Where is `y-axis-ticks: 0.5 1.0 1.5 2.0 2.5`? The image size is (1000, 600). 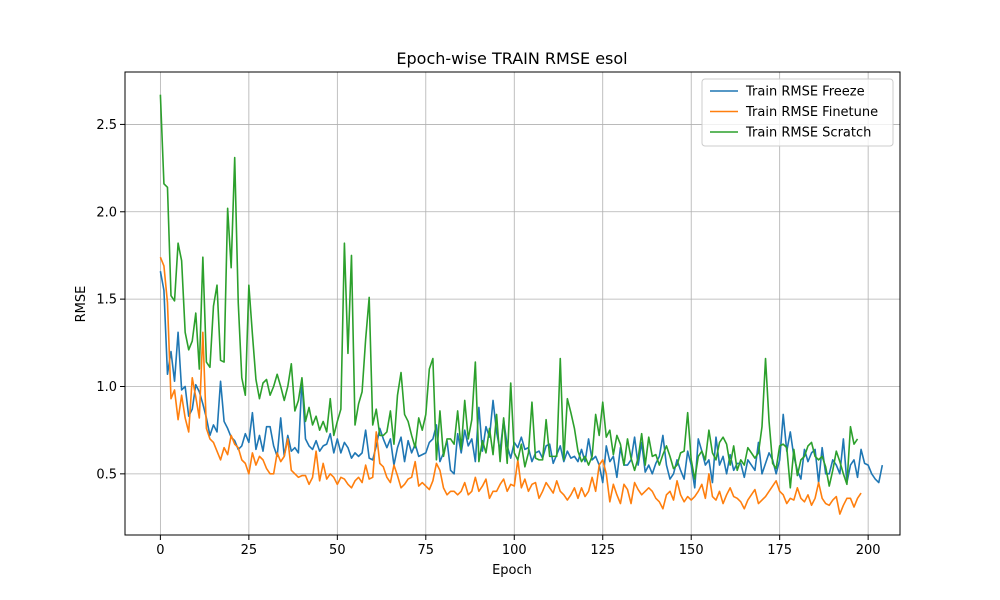
y-axis-ticks: 0.5 1.0 1.5 2.0 2.5 is located at coordinates (110, 300).